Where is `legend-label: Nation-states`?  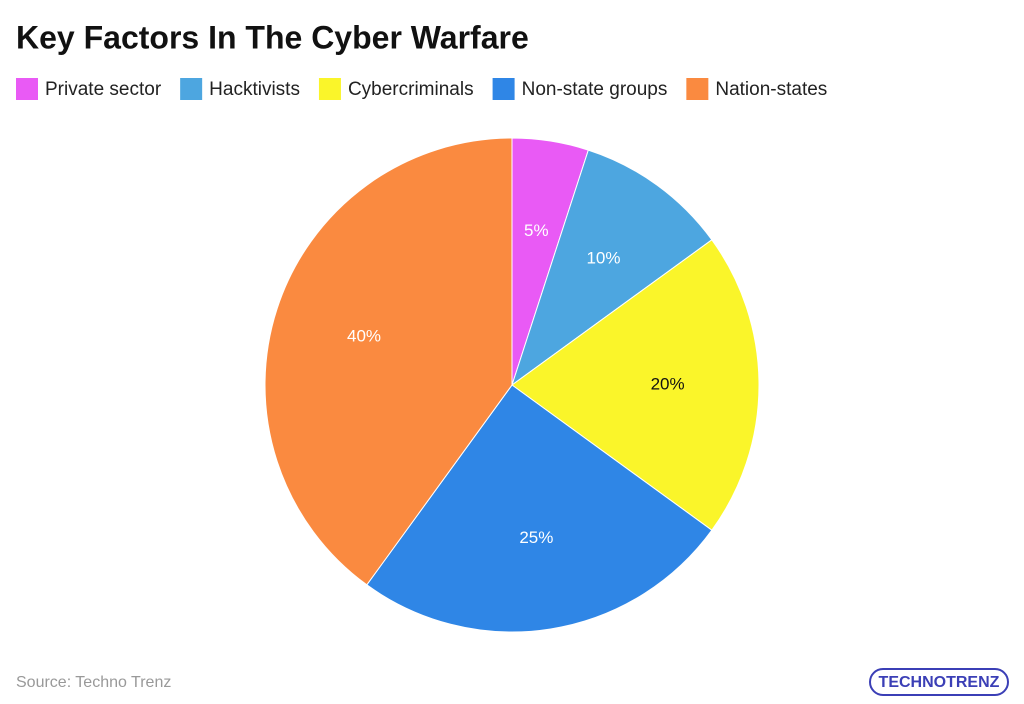 legend-label: Nation-states is located at coordinates (771, 89).